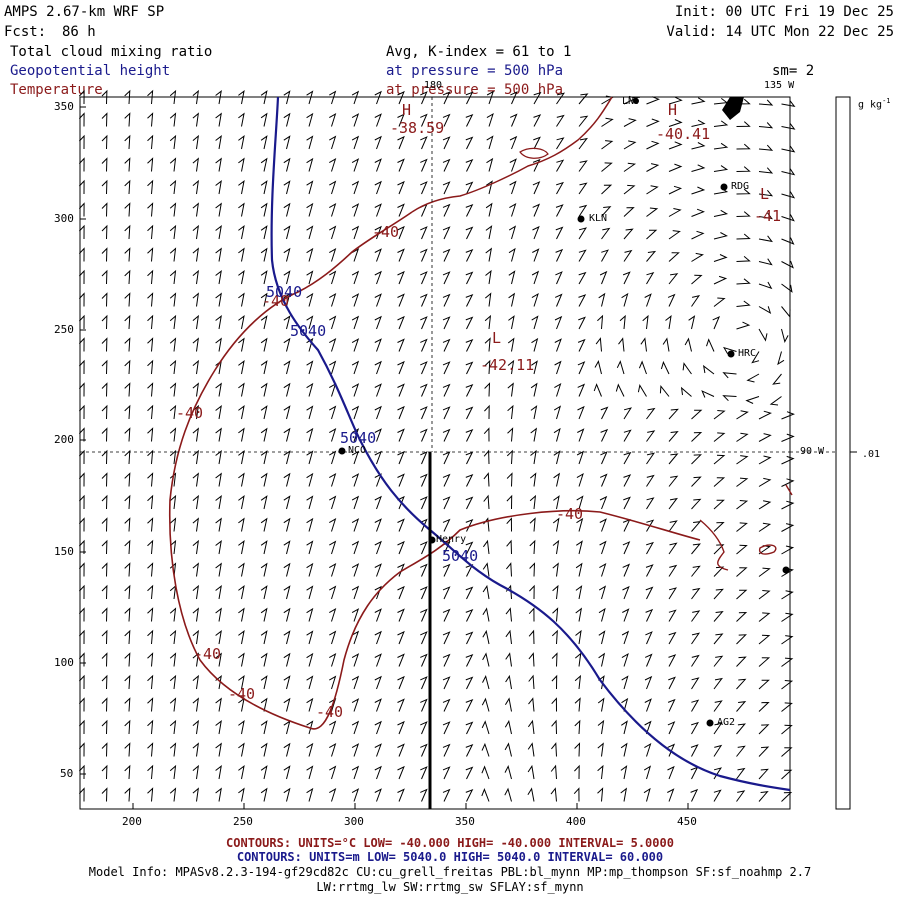  What do you see at coordinates (358, 438) in the screenshot?
I see `height-contour-label: 5040` at bounding box center [358, 438].